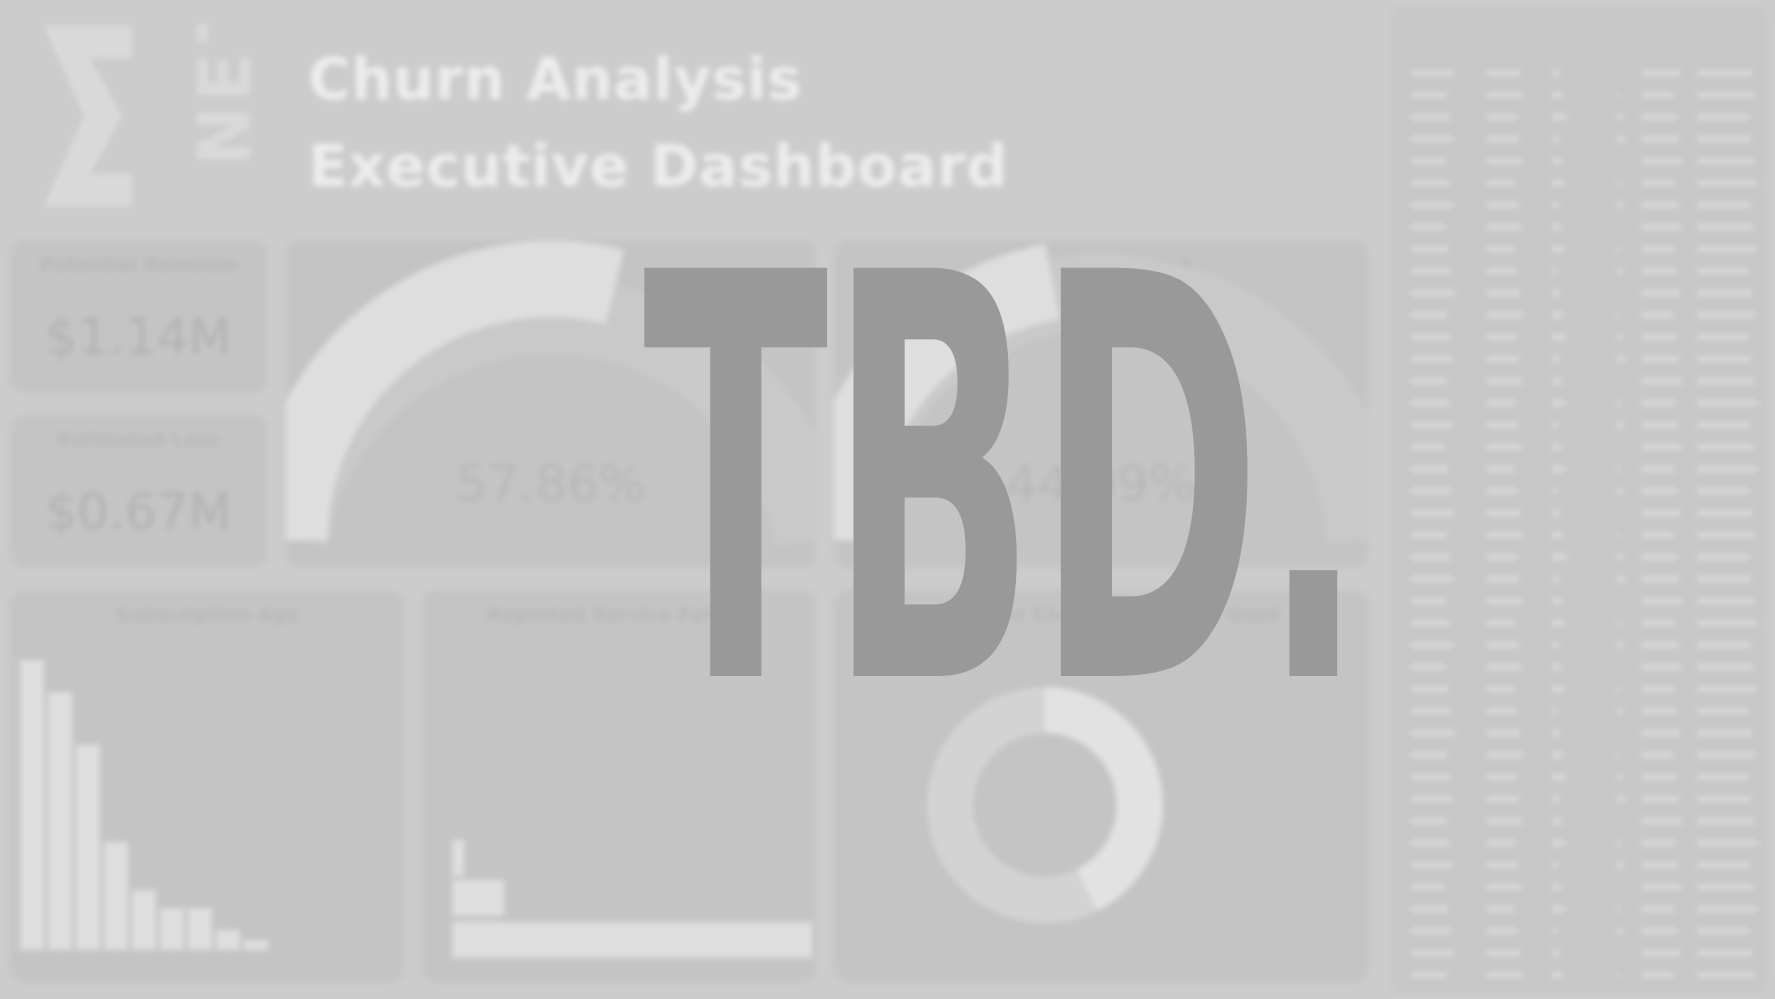 The height and width of the screenshot is (999, 1775). Describe the element at coordinates (138, 337) in the screenshot. I see `kpi-value: $1.14M` at that location.